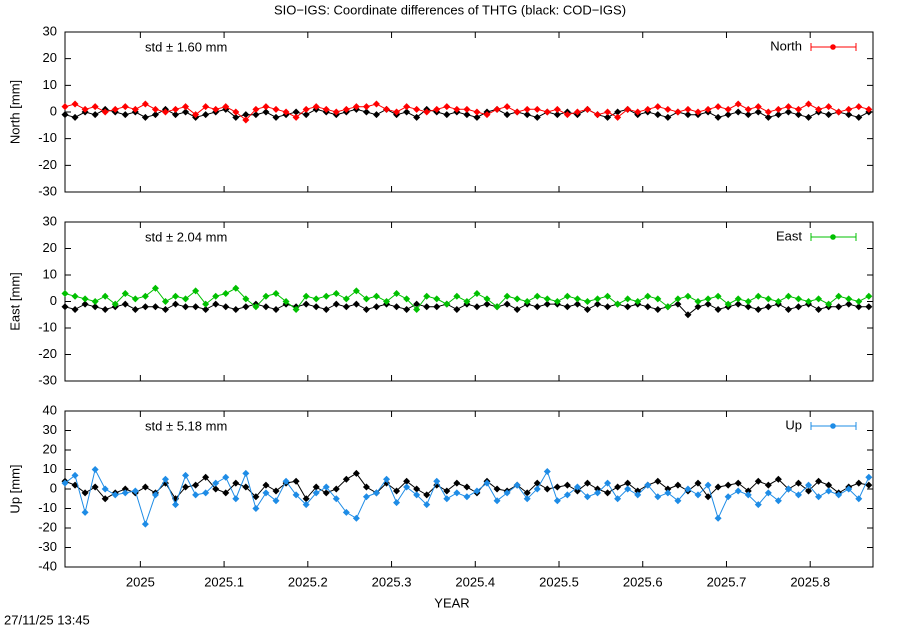 The width and height of the screenshot is (900, 630). I want to click on y-tick-label: 0, so click(53, 300).